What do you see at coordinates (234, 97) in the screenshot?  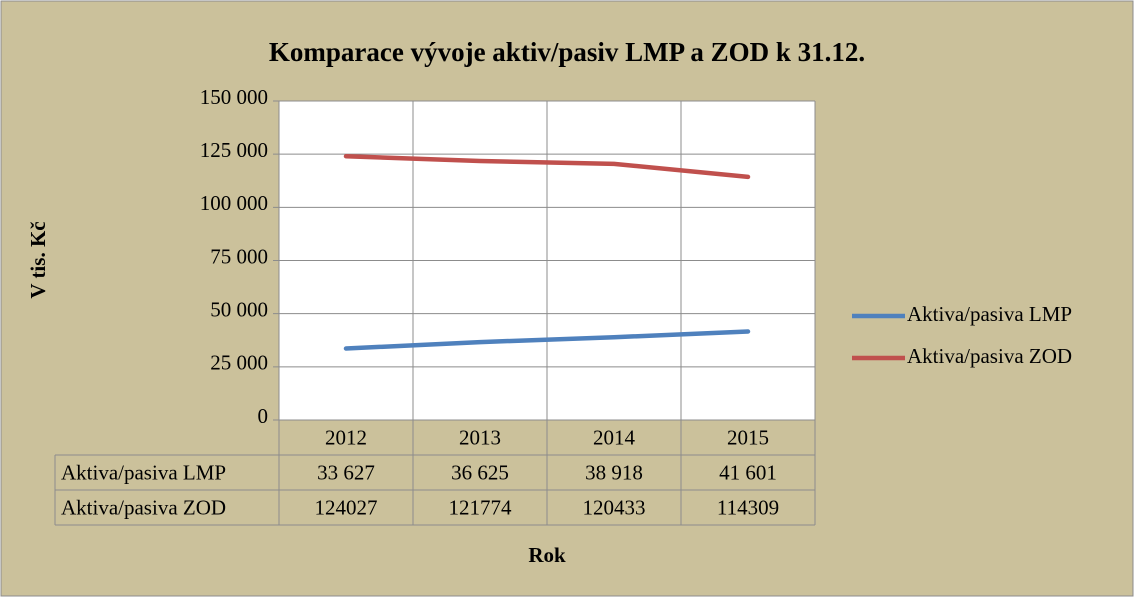 I see `y-tick-label: 150 000` at bounding box center [234, 97].